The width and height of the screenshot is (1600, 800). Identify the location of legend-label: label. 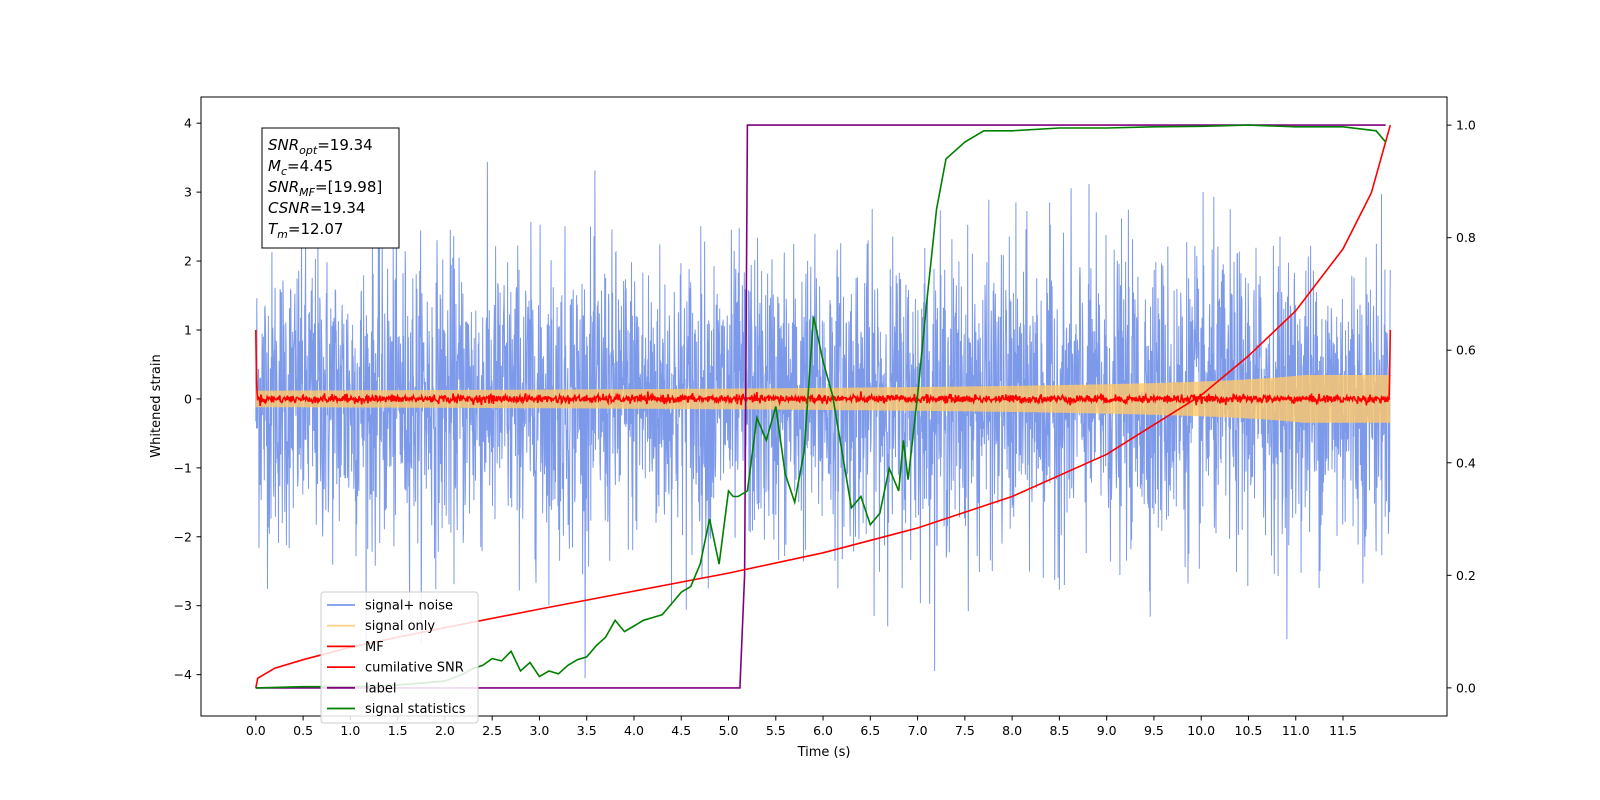
(380, 688).